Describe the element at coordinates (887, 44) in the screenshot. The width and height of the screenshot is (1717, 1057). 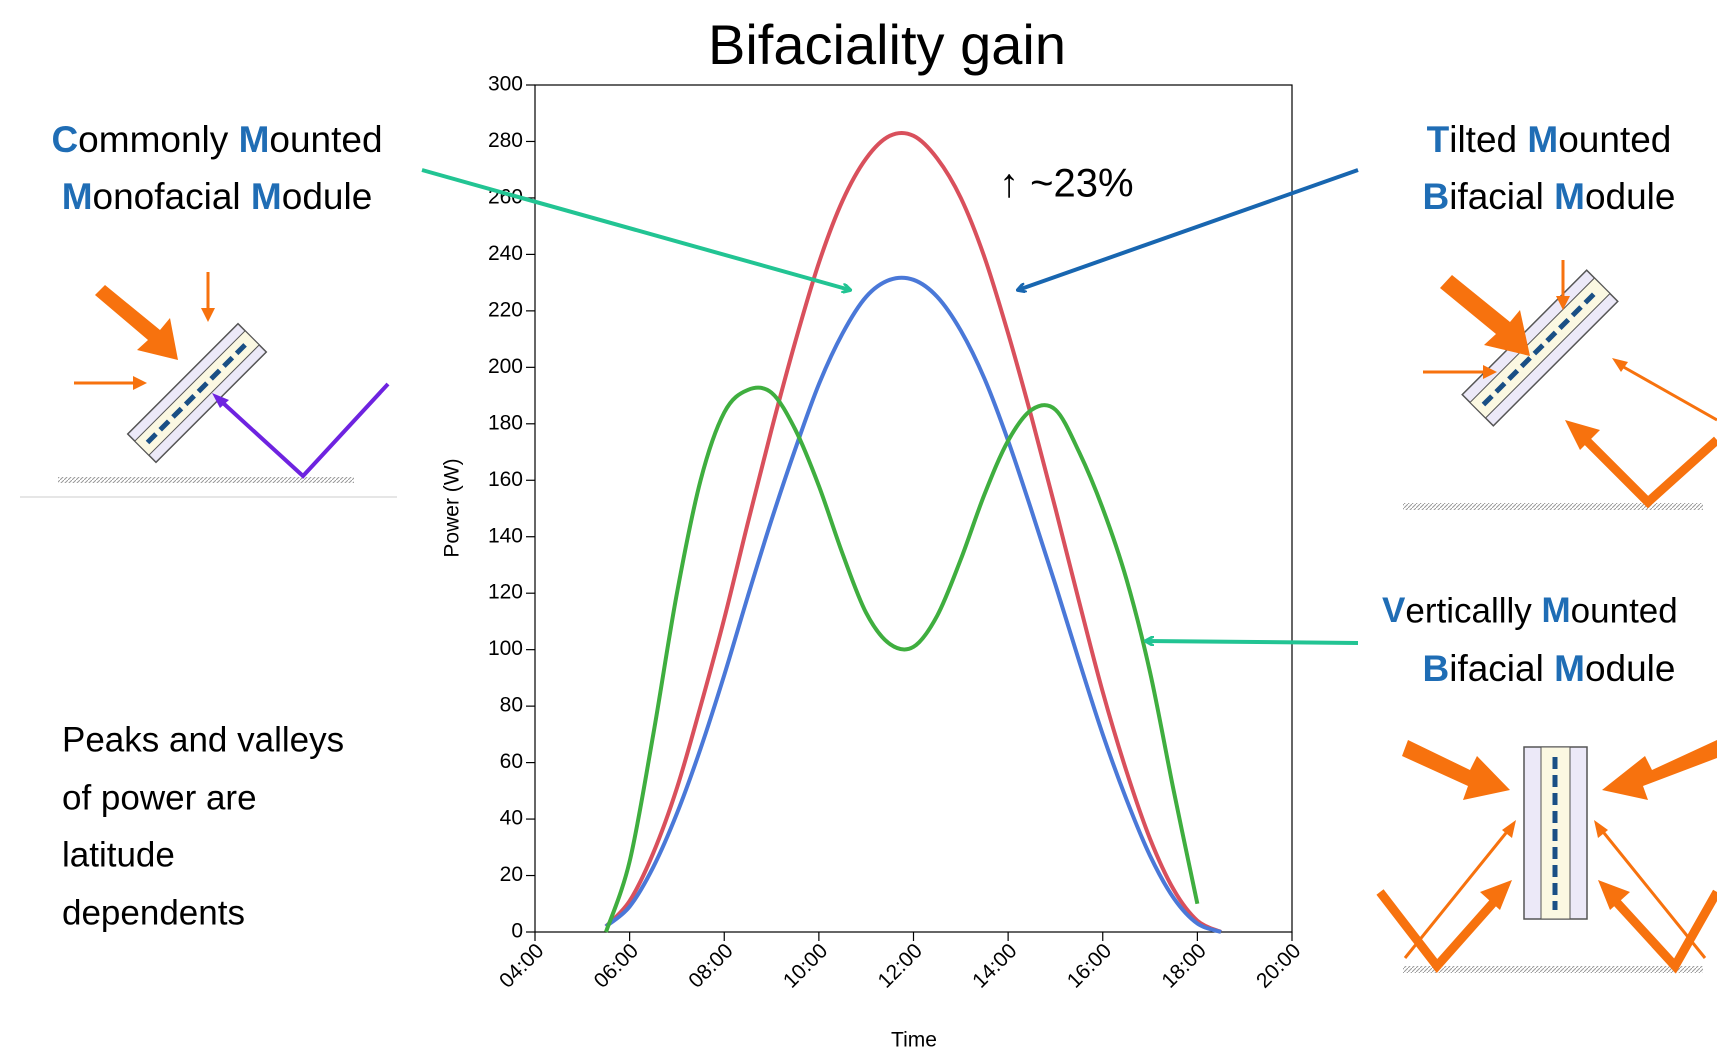
I see `chart-title: Bifaciality gain` at that location.